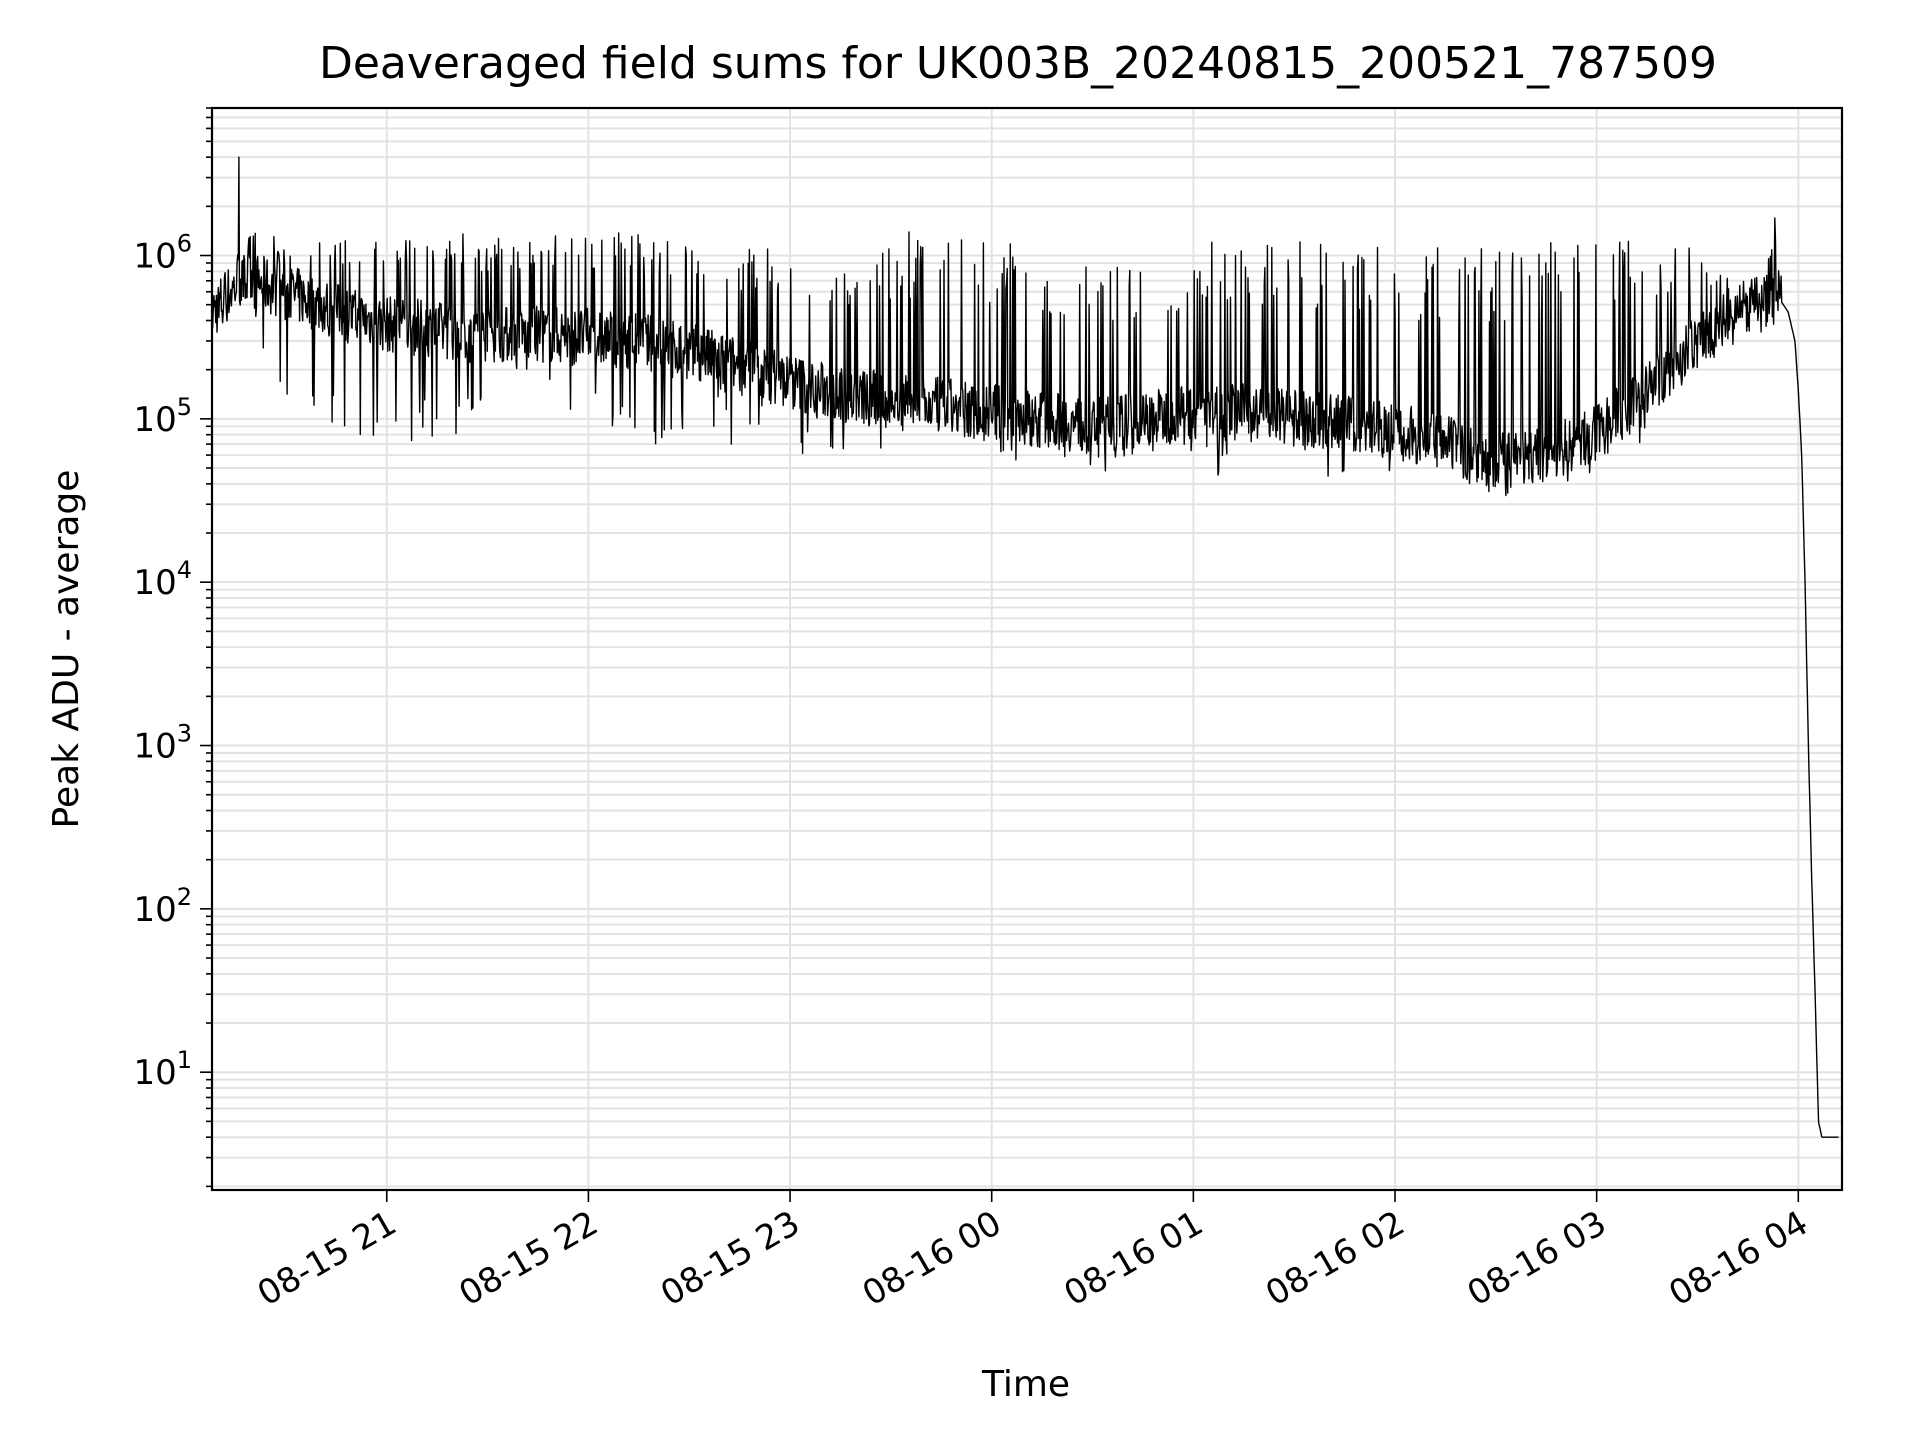 The height and width of the screenshot is (1440, 1920). I want to click on x-tick-label: 08-16 03, so click(1537, 1258).